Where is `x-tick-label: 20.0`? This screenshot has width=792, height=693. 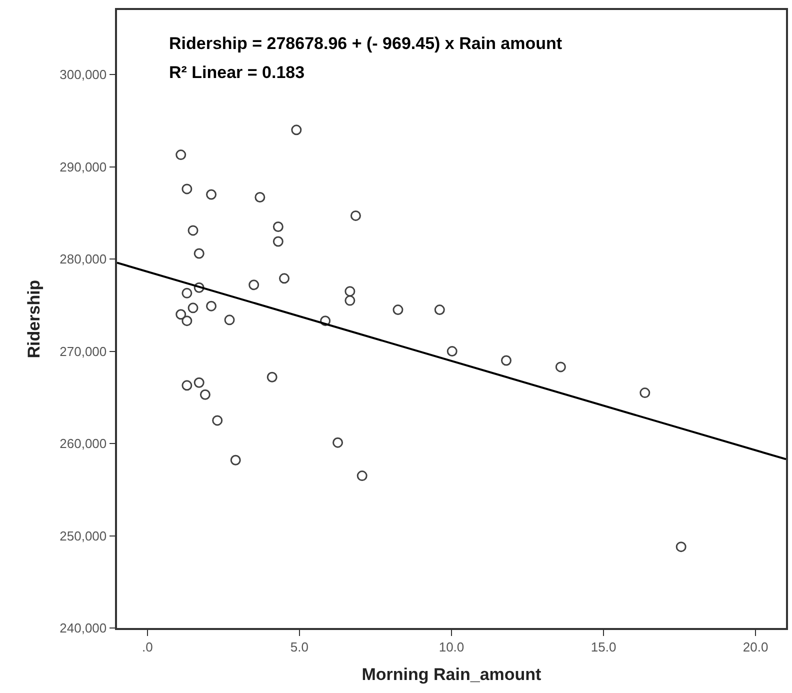 x-tick-label: 20.0 is located at coordinates (755, 646).